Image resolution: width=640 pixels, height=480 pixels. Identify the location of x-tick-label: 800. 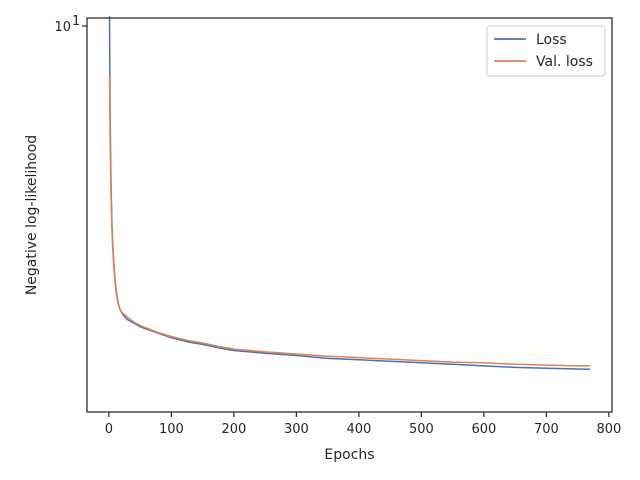
(608, 429).